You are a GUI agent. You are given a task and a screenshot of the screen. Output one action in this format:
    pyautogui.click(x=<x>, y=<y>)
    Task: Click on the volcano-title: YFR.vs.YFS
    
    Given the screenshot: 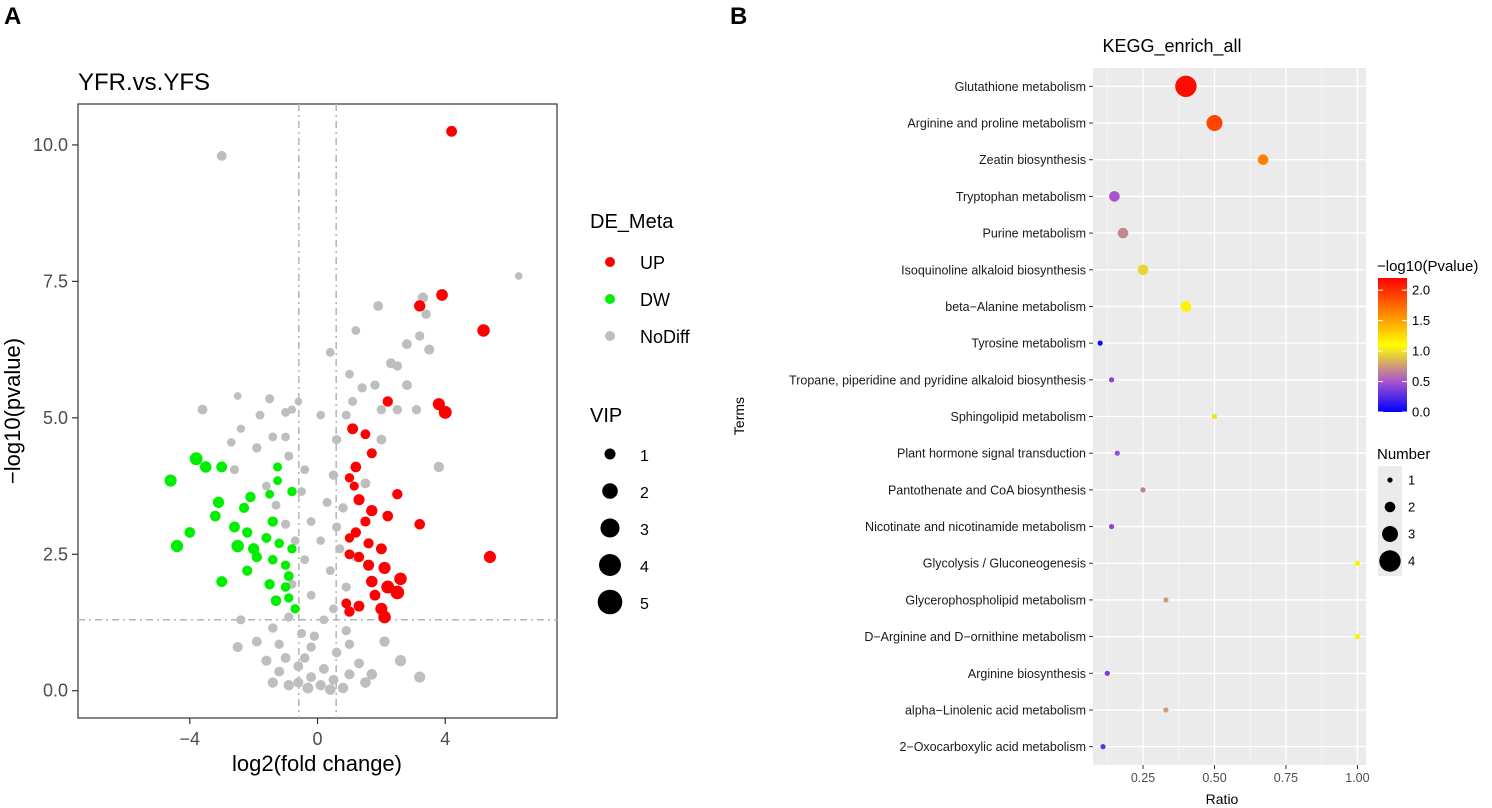 What is the action you would take?
    pyautogui.click(x=144, y=82)
    